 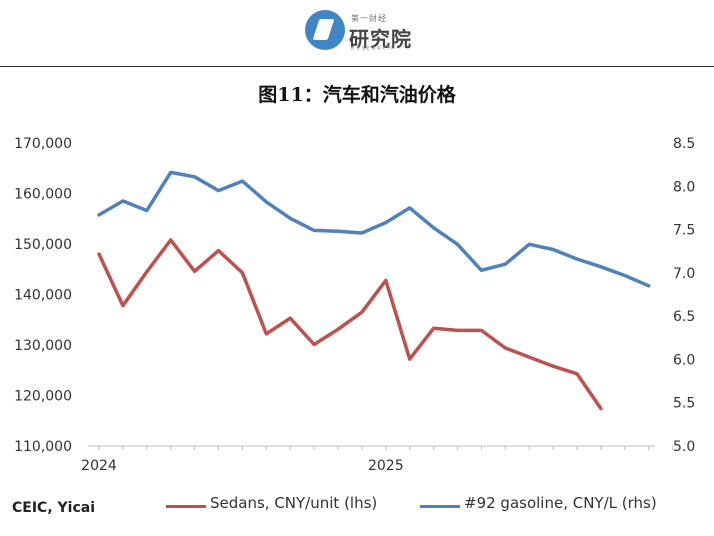 I want to click on y-right-tick-label: 7.5, so click(x=684, y=231).